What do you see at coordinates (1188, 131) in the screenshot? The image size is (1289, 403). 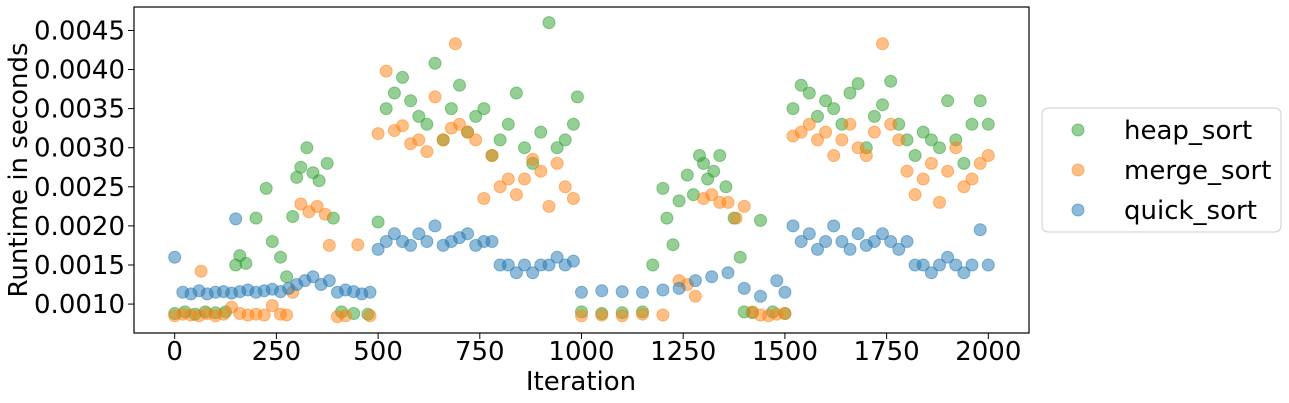 I see `legend-label-heap_sort: heap_sort` at bounding box center [1188, 131].